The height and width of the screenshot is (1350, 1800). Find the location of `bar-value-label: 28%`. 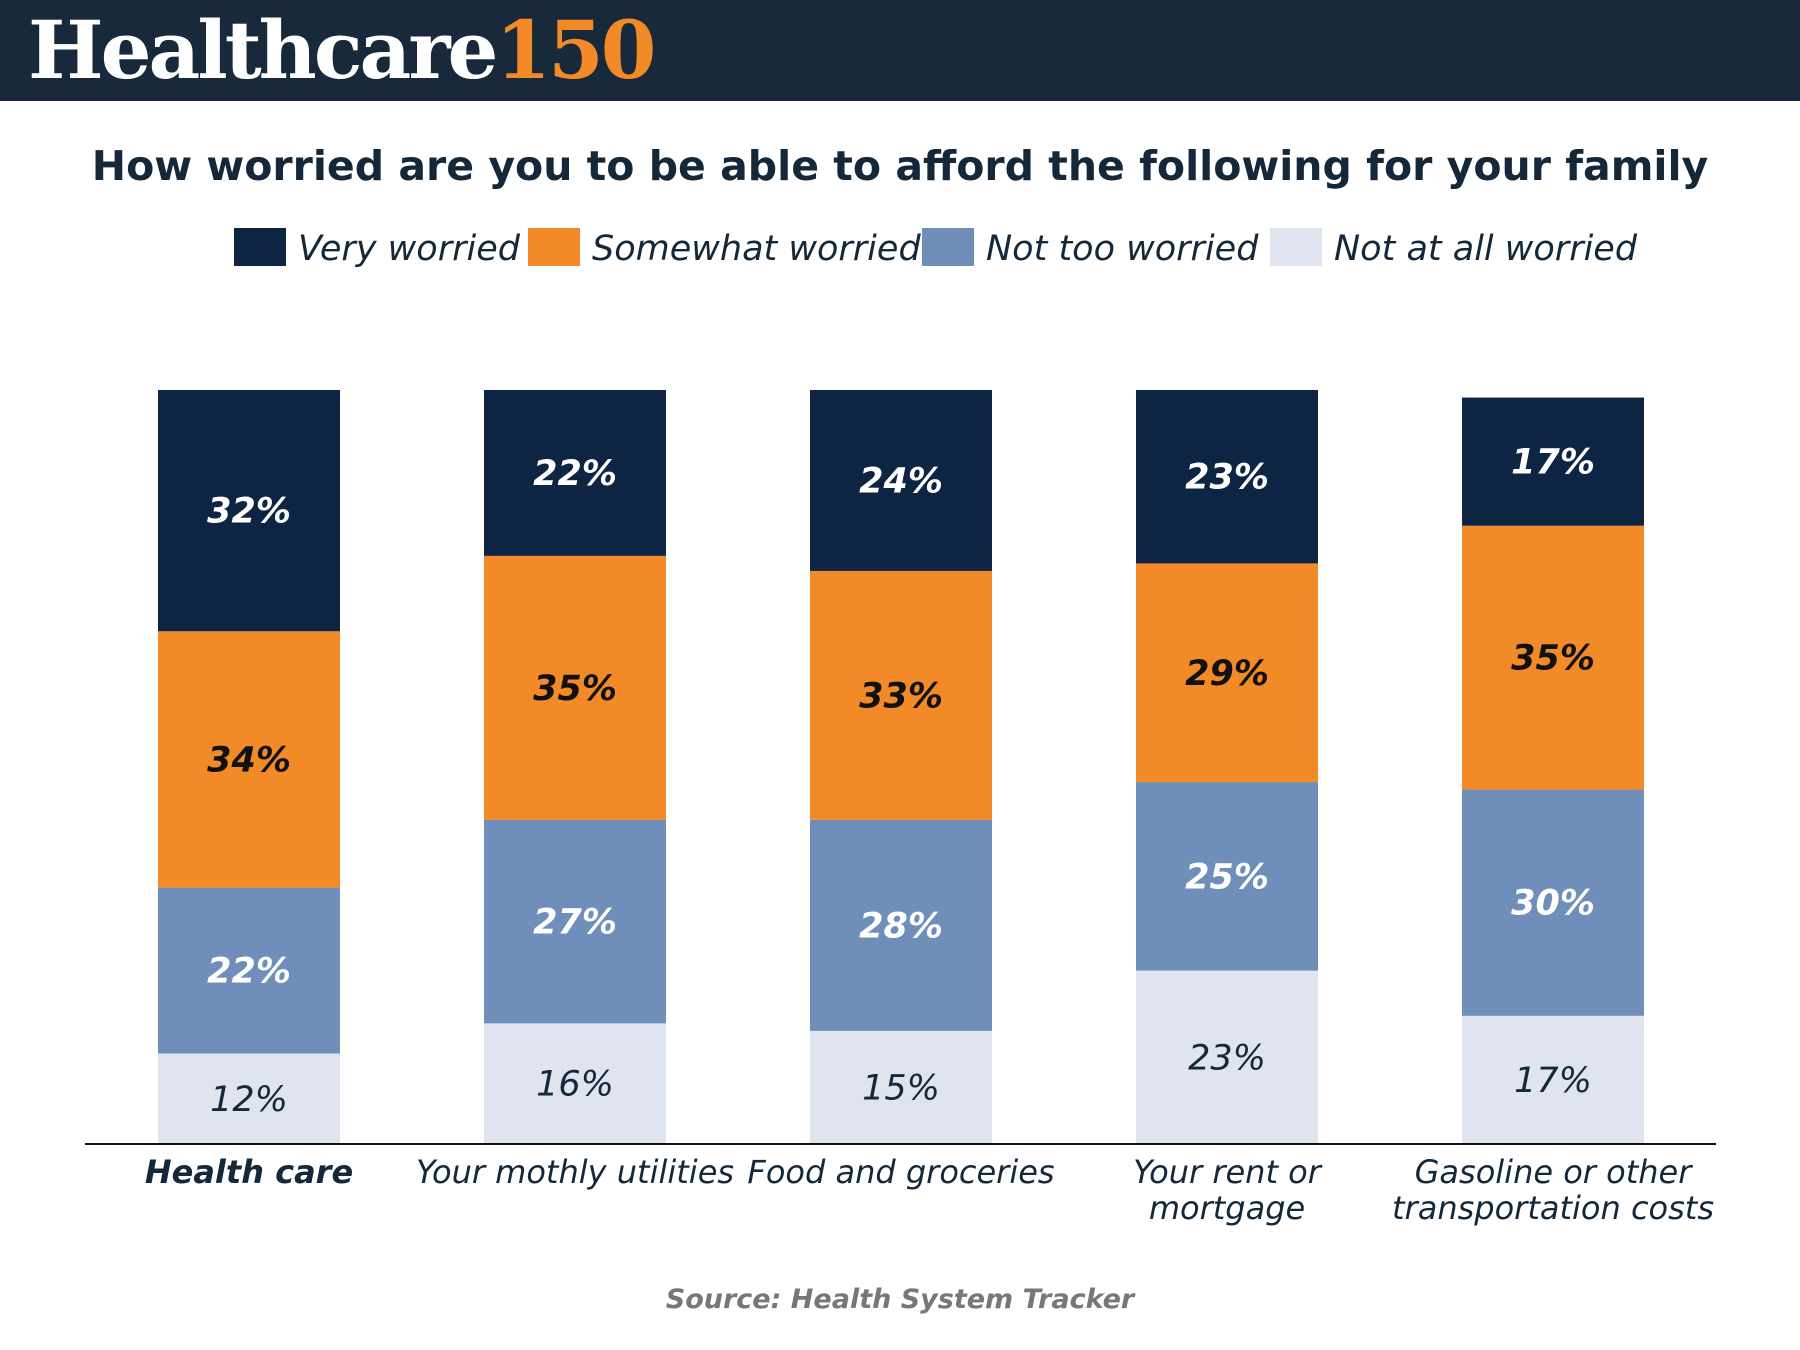

bar-value-label: 28% is located at coordinates (901, 926).